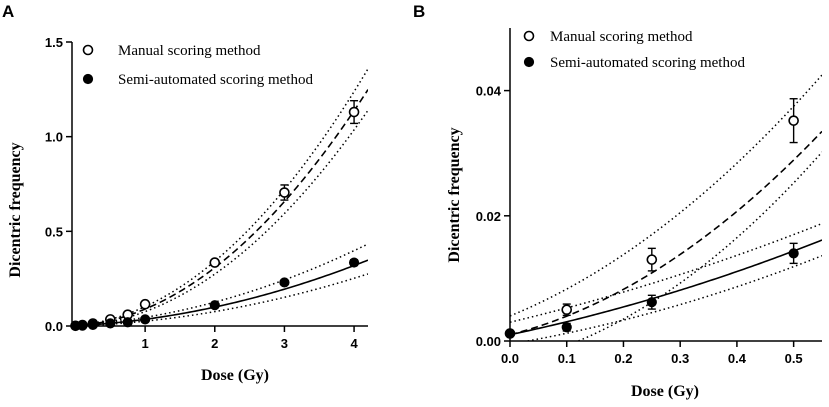 This screenshot has height=407, width=829. Describe the element at coordinates (189, 51) in the screenshot. I see `legend-label-manual-a: Manual scoring method` at that location.